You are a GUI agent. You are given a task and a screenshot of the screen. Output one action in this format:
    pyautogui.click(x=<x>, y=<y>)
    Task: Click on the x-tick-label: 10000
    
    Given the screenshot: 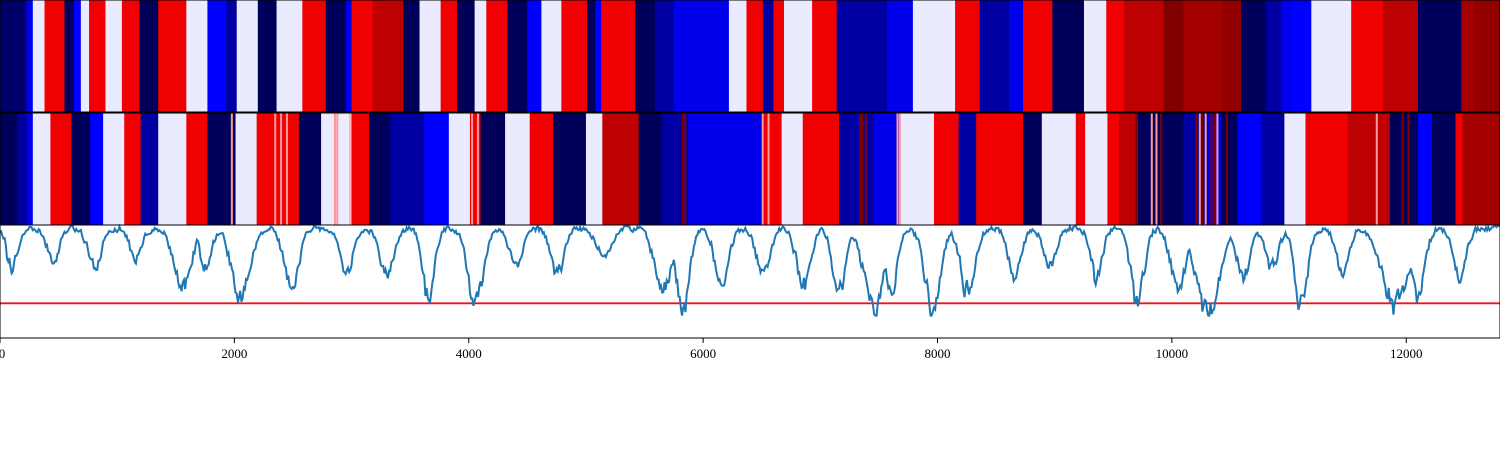 What is the action you would take?
    pyautogui.click(x=1172, y=353)
    